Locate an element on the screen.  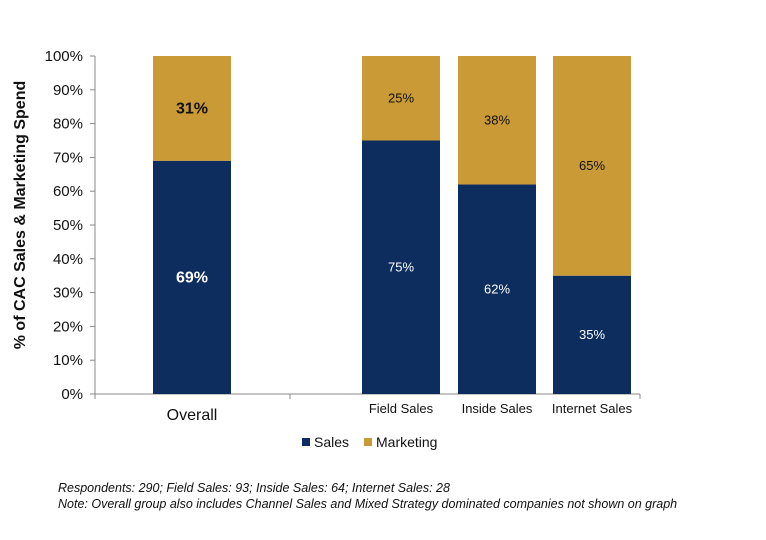
category-label: Internet Sales is located at coordinates (592, 408).